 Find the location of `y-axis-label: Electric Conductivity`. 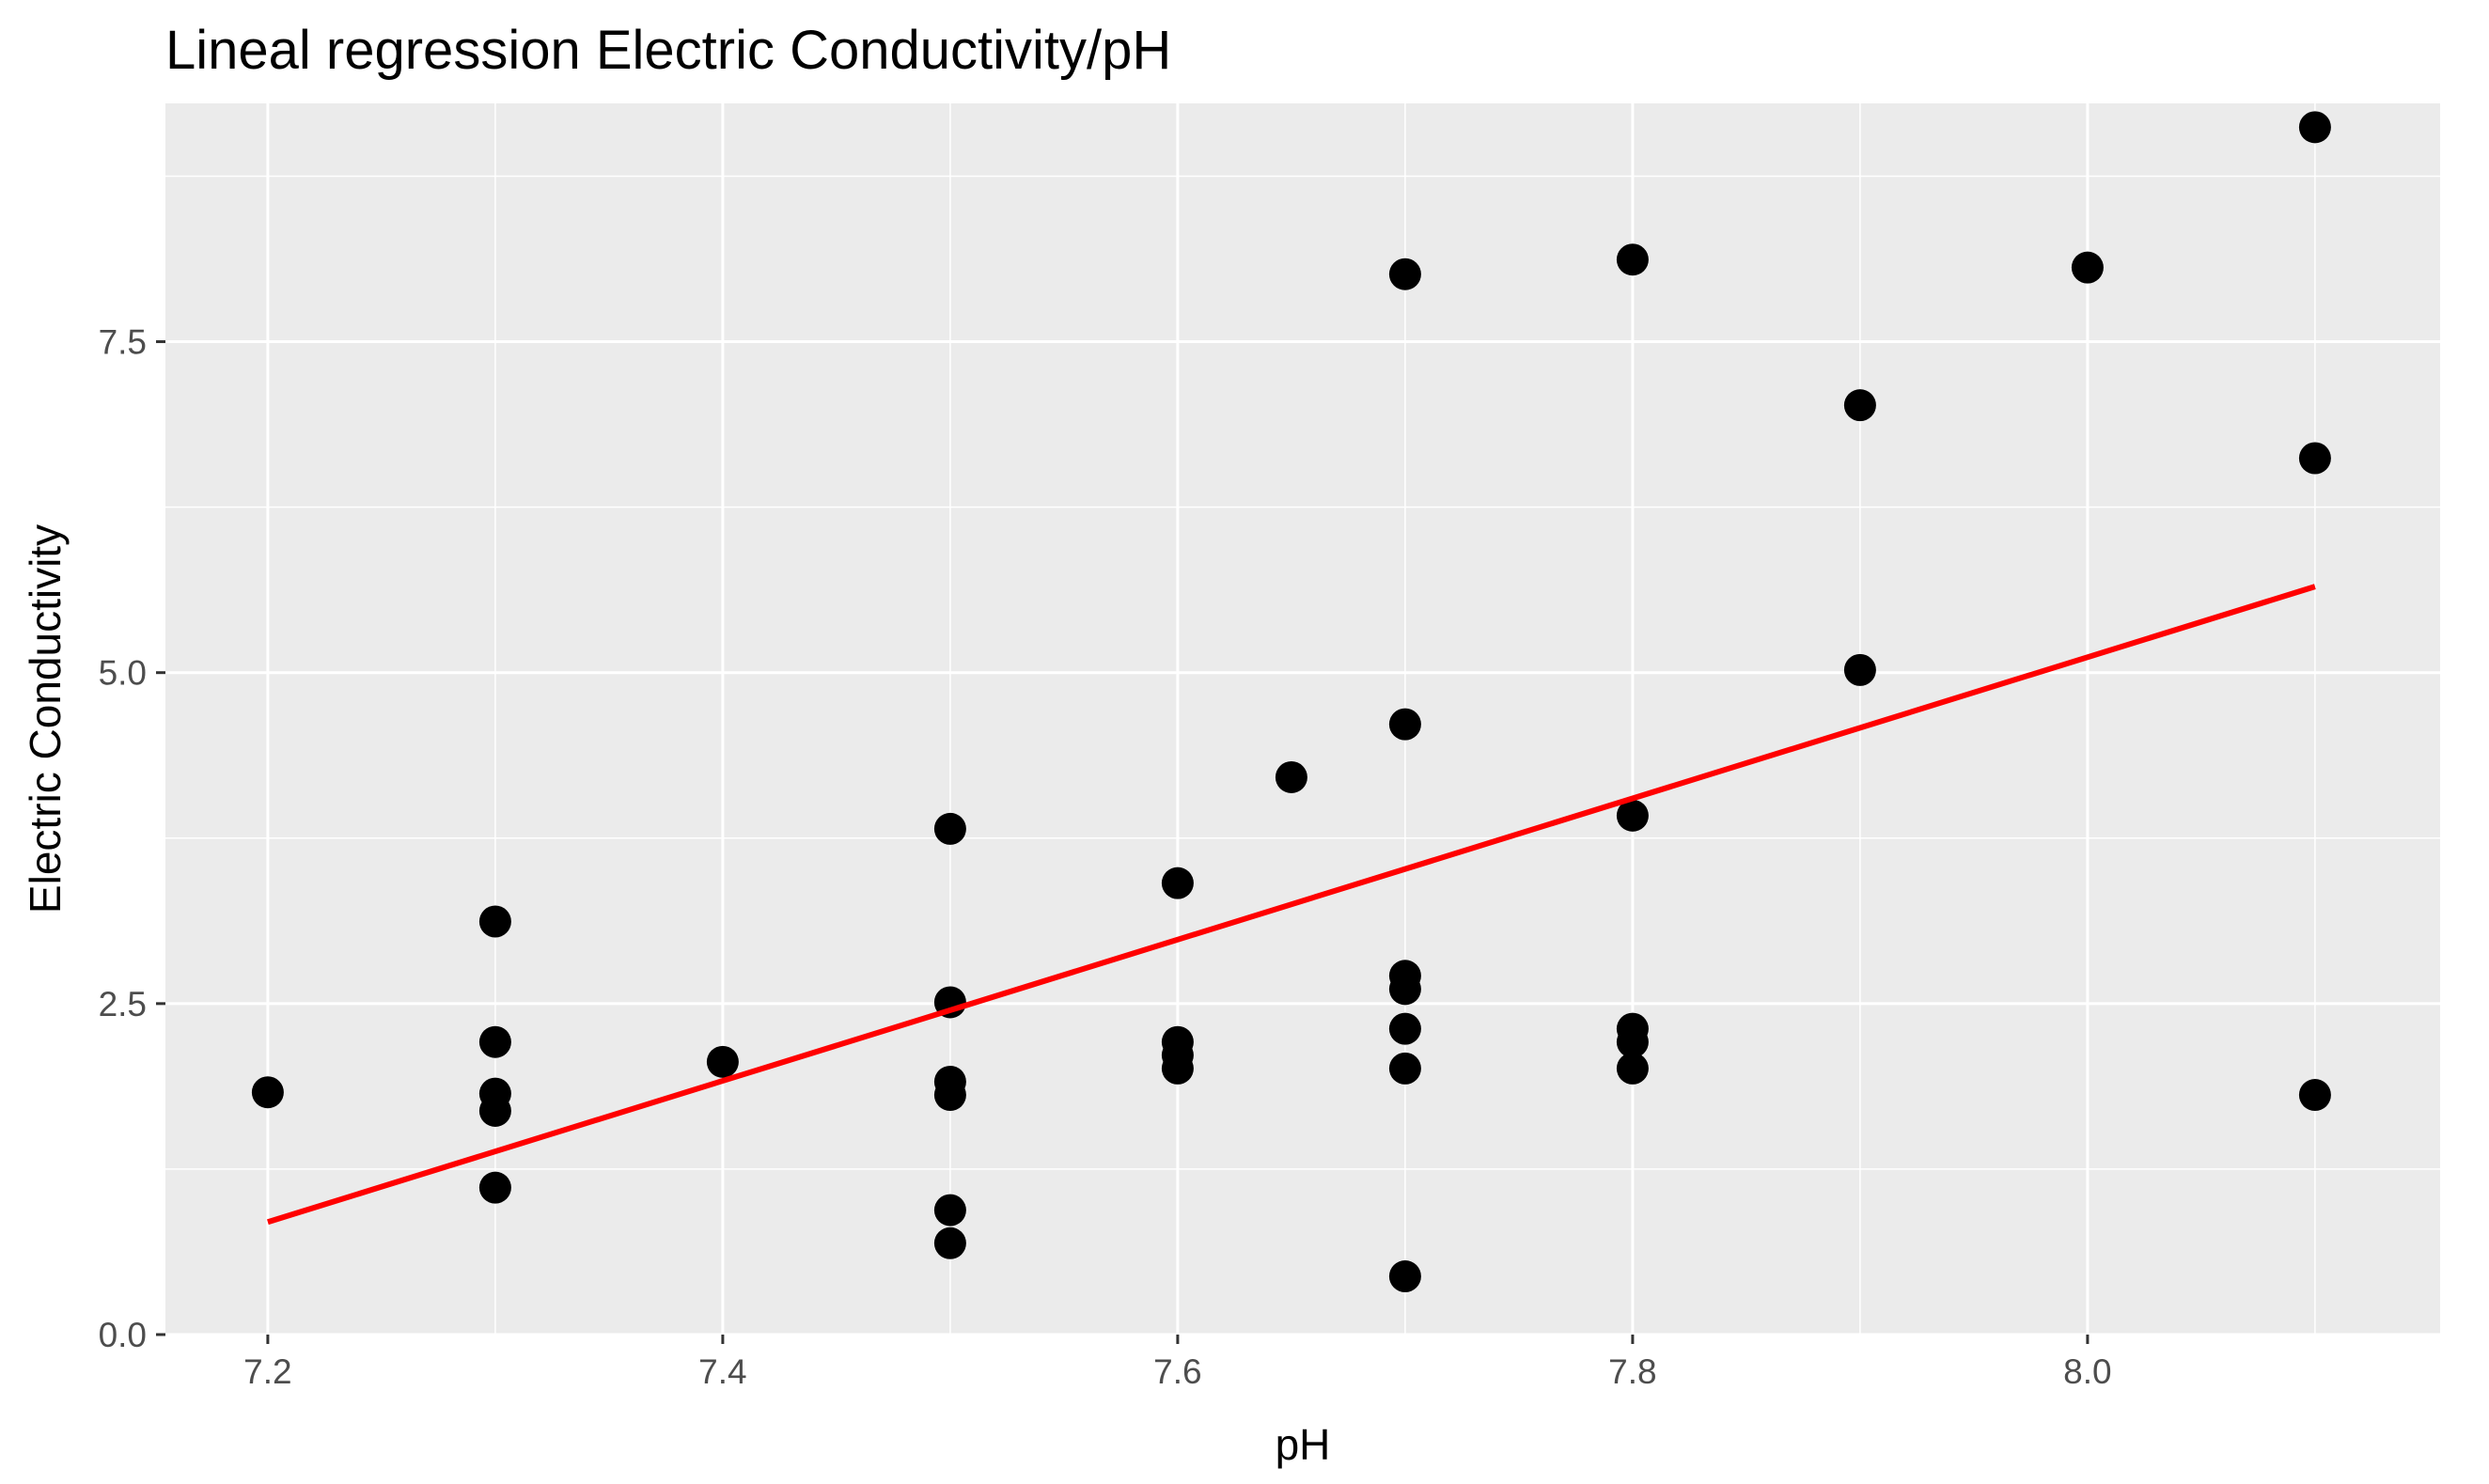

y-axis-label: Electric Conductivity is located at coordinates (45, 719).